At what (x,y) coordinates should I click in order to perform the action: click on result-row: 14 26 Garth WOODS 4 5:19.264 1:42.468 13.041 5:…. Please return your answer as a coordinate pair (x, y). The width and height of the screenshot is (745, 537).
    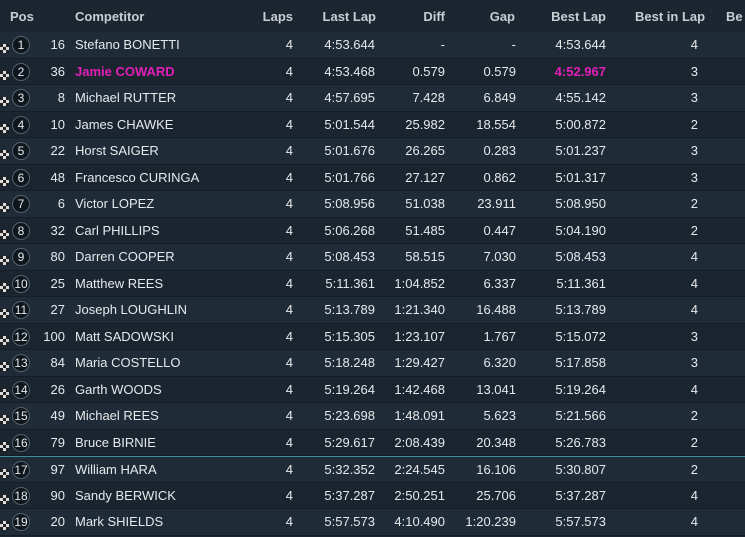
    Looking at the image, I should click on (372, 389).